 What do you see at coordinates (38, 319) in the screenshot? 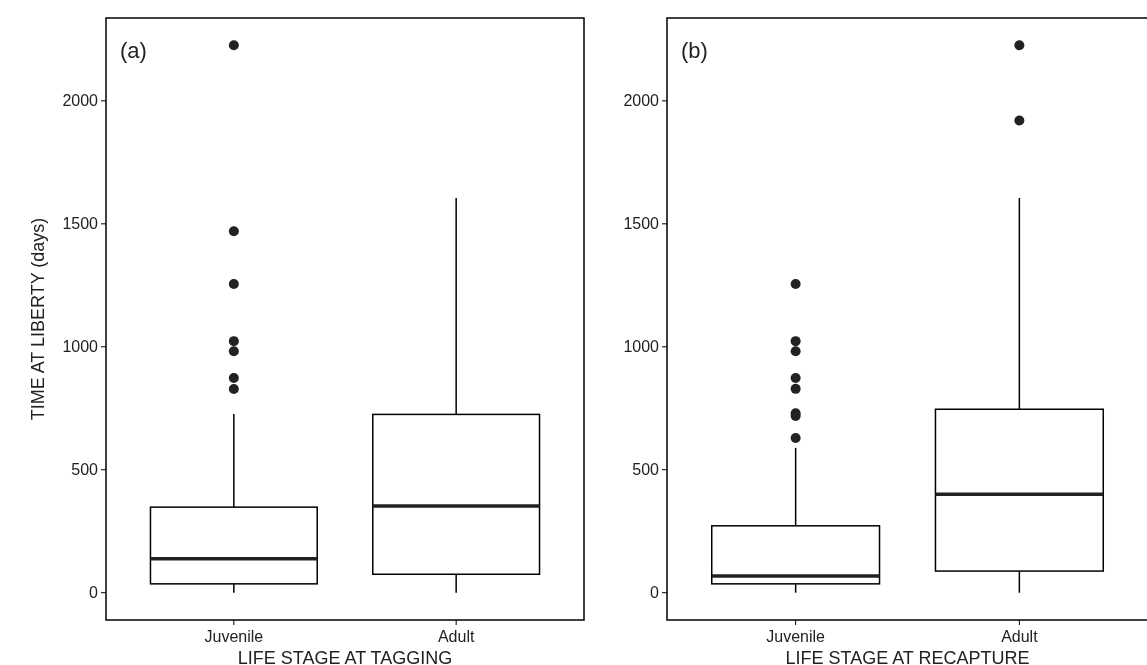
I see `y-axis-title: TIME AT LIBERTY (days)` at bounding box center [38, 319].